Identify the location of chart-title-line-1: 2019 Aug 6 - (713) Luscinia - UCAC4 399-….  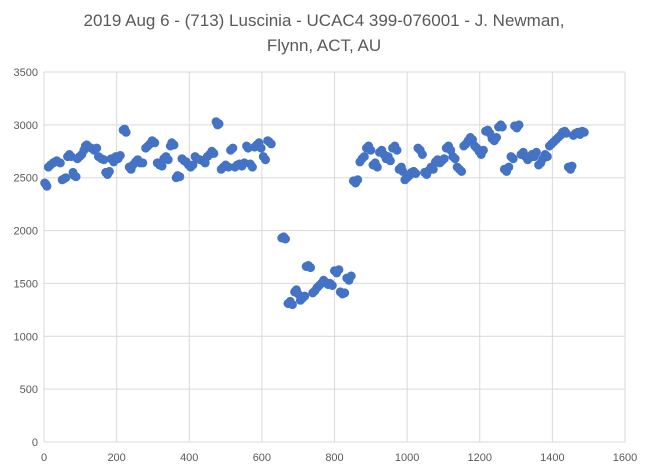
(324, 20).